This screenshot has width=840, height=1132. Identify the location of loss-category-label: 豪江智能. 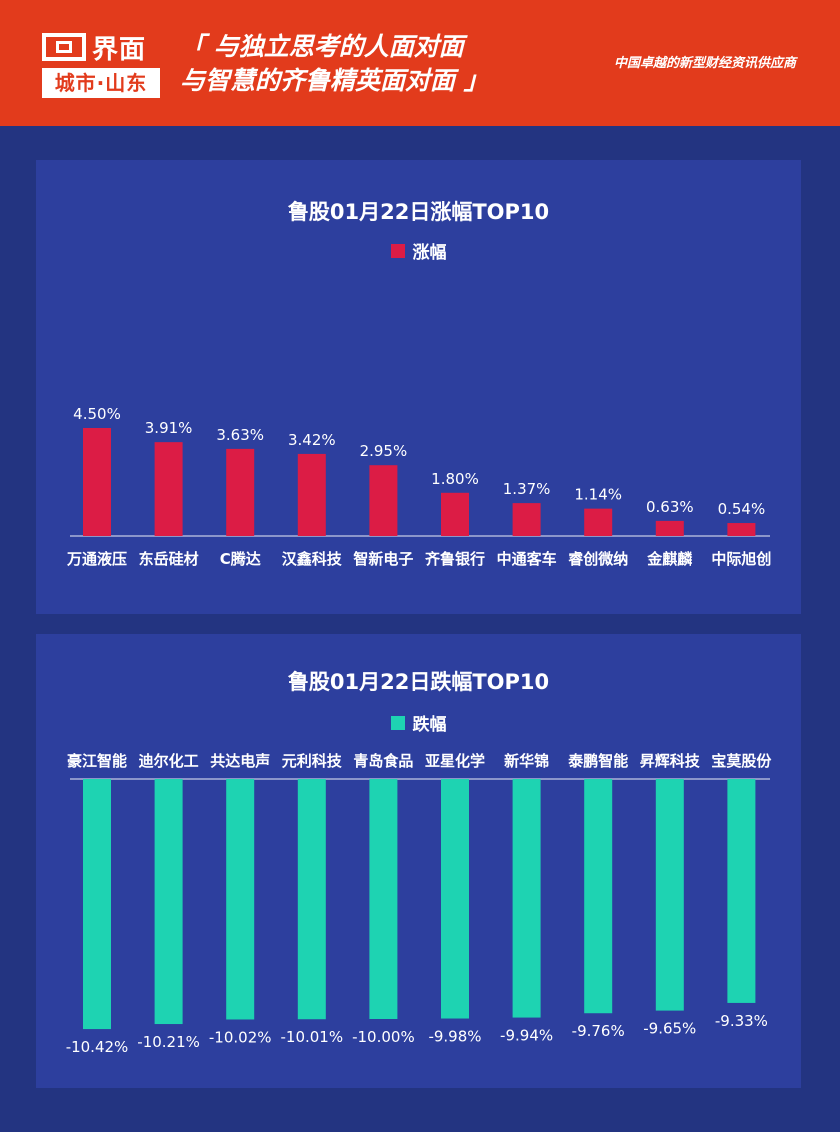
(97, 761).